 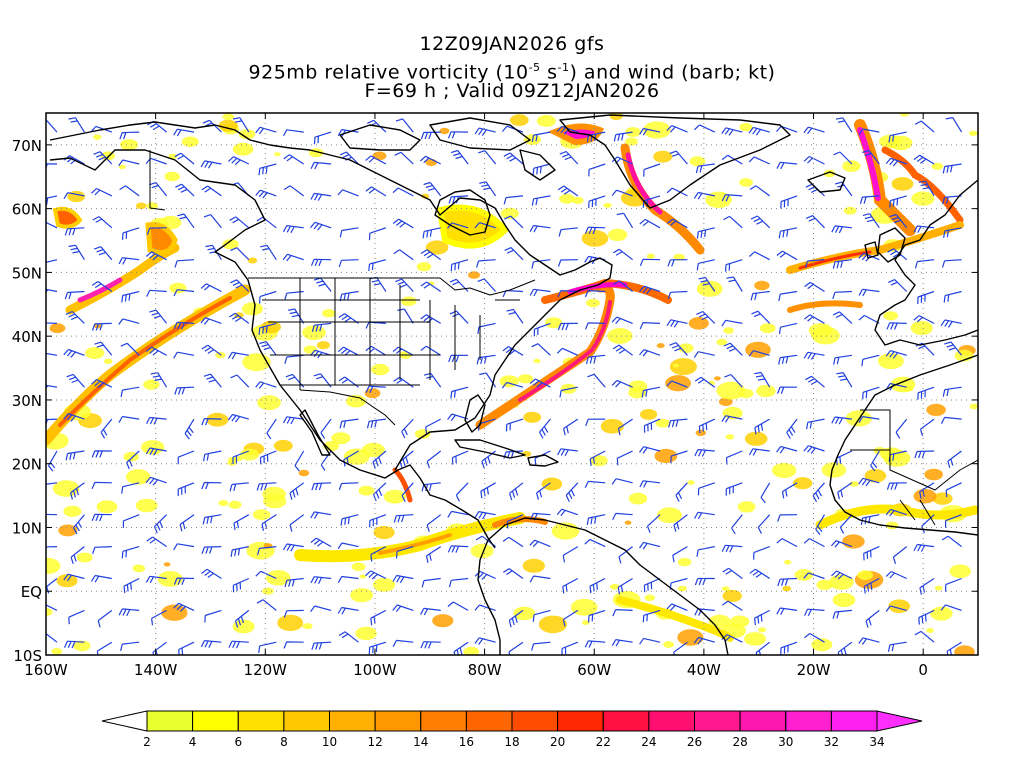 What do you see at coordinates (739, 742) in the screenshot?
I see `colorbar-label: 28` at bounding box center [739, 742].